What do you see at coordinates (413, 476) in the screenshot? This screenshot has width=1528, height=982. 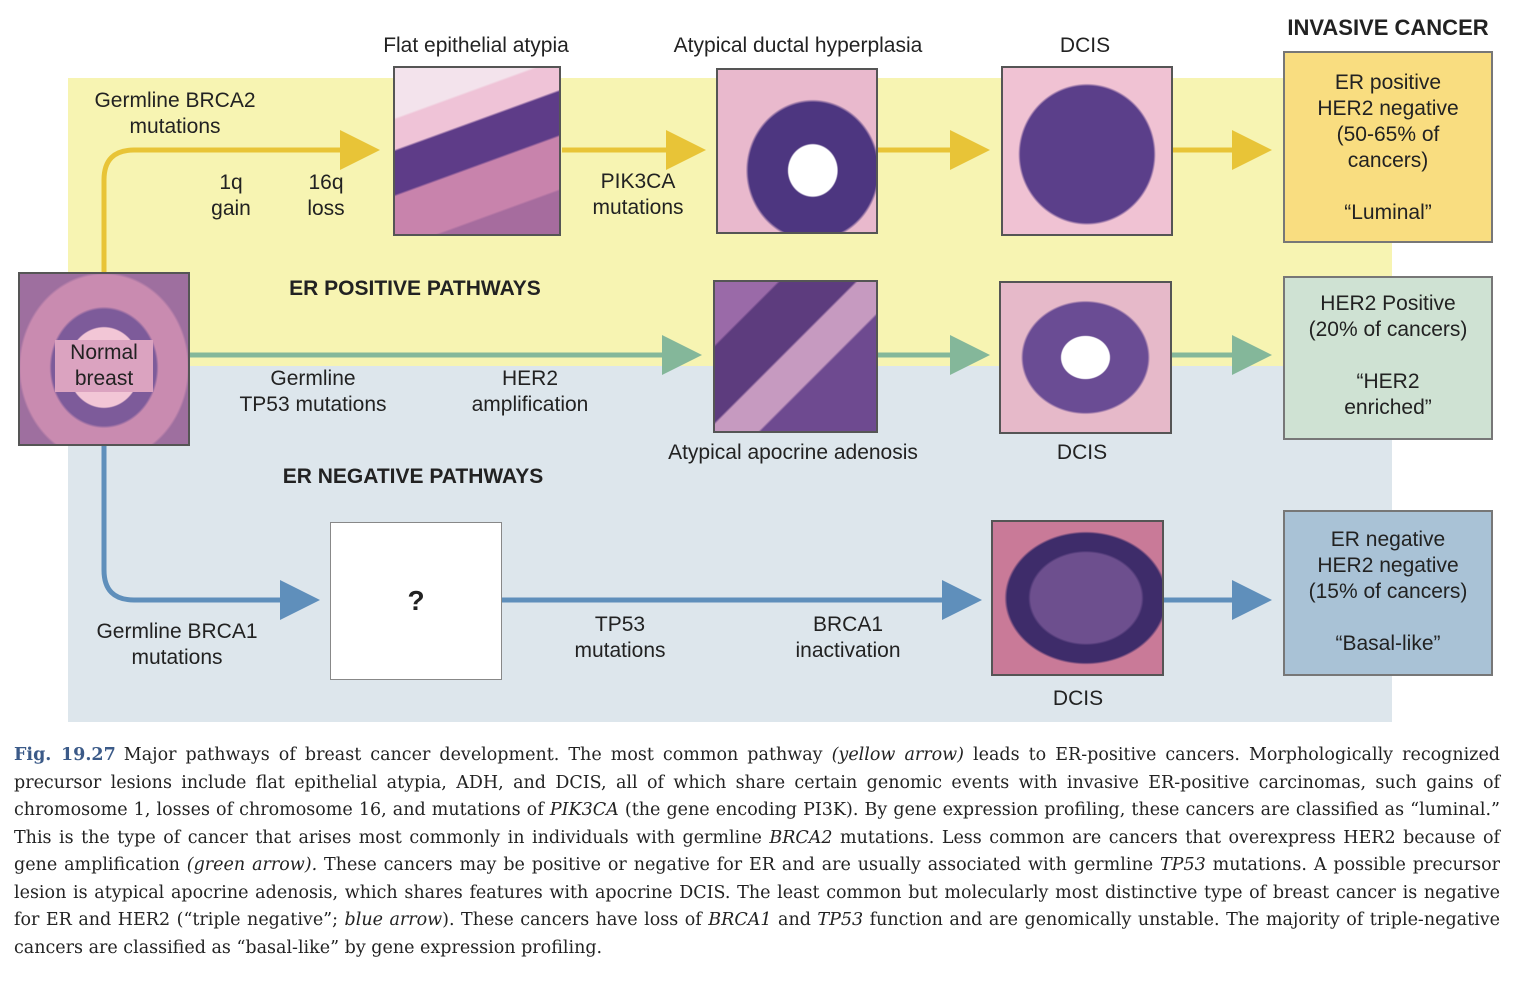 I see `er-negative-title: ER NEGATIVE PATHWAYS` at bounding box center [413, 476].